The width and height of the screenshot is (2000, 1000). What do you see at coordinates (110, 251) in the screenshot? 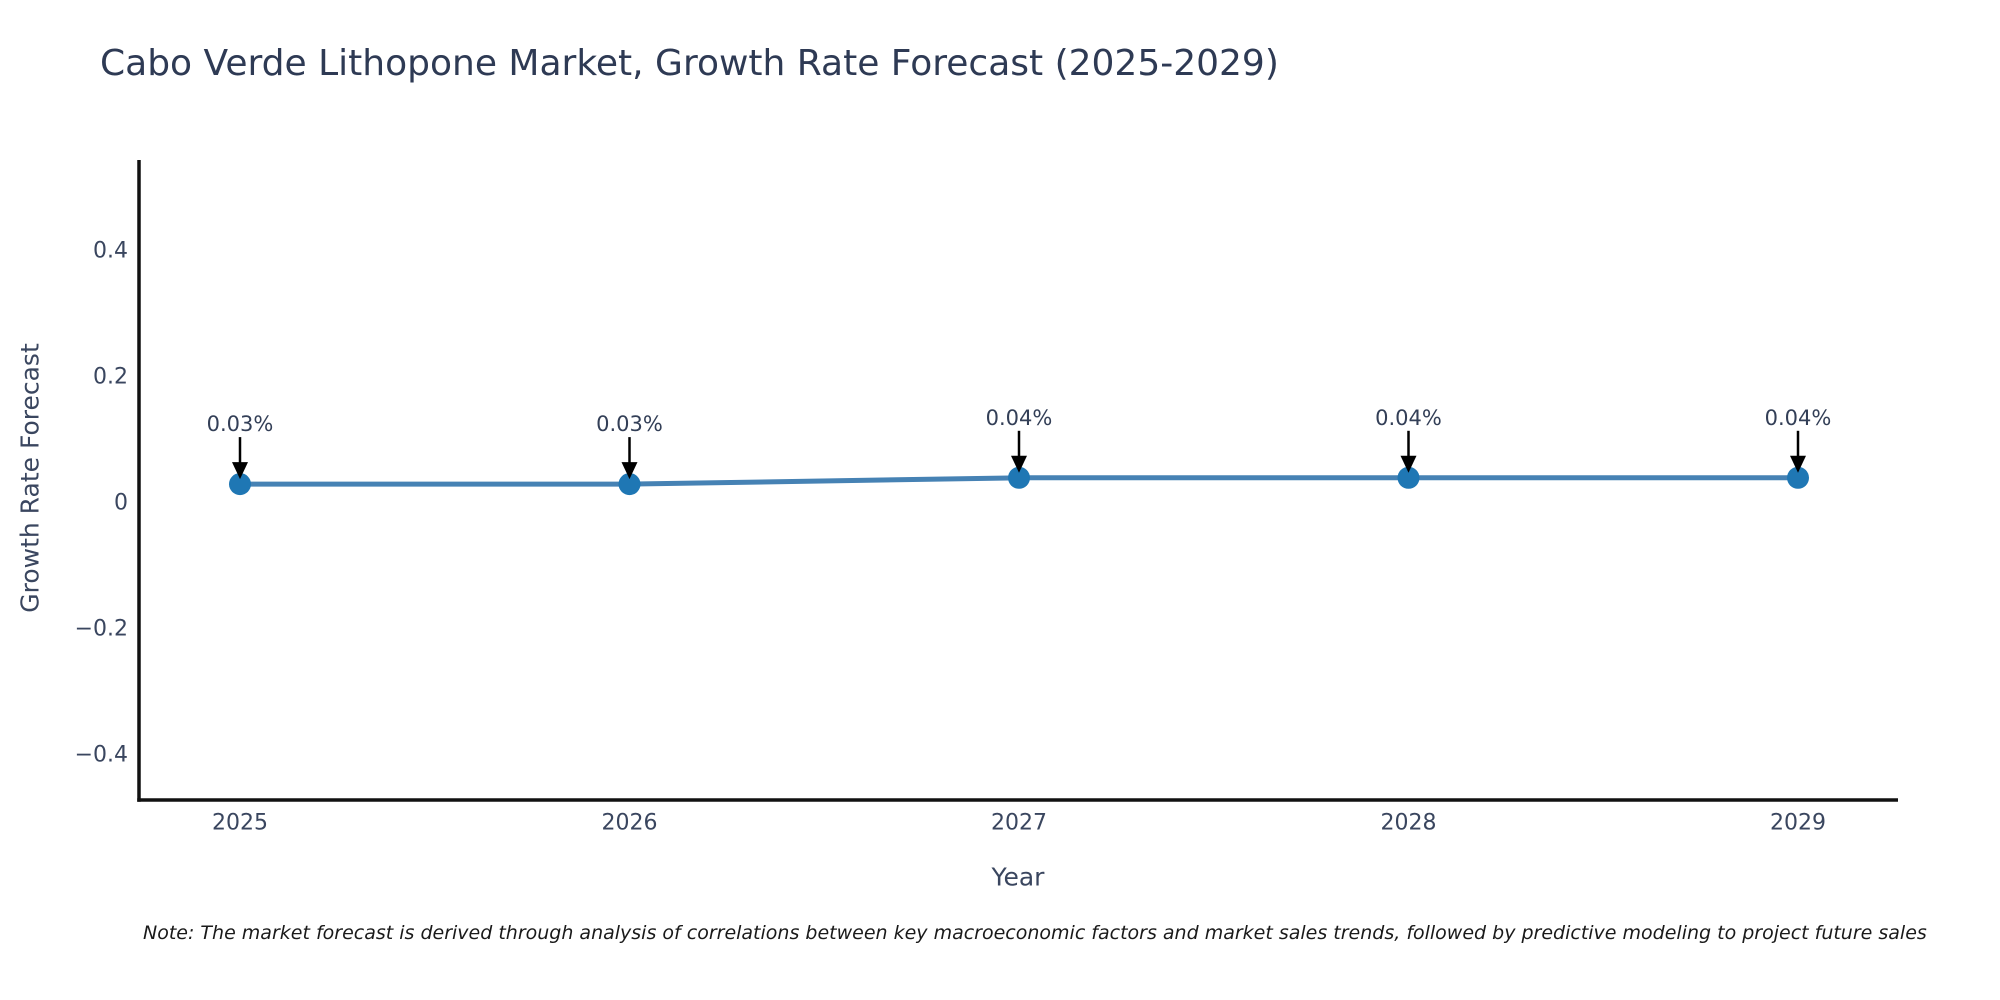
I see `y-tick-label: 0.4` at bounding box center [110, 251].